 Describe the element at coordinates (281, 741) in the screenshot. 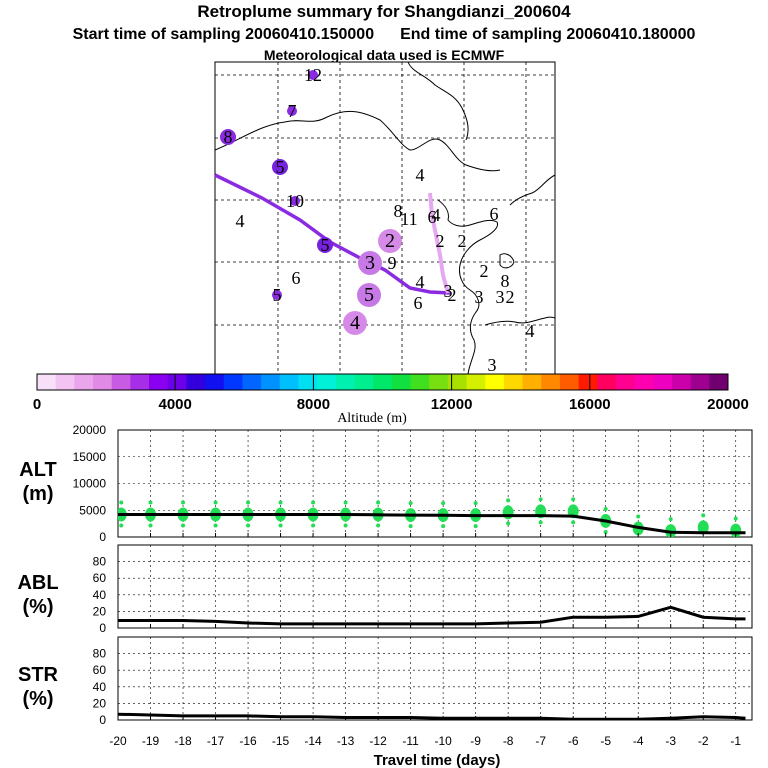

I see `x-tick-label: -15` at that location.